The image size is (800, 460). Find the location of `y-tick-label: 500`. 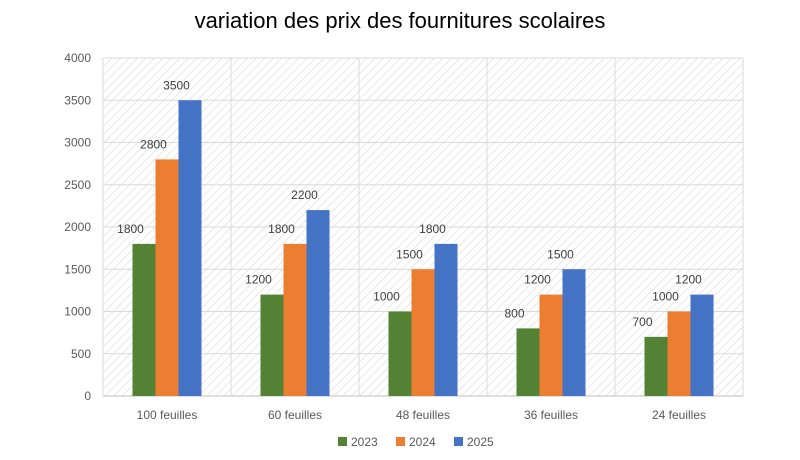

y-tick-label: 500 is located at coordinates (81, 354).